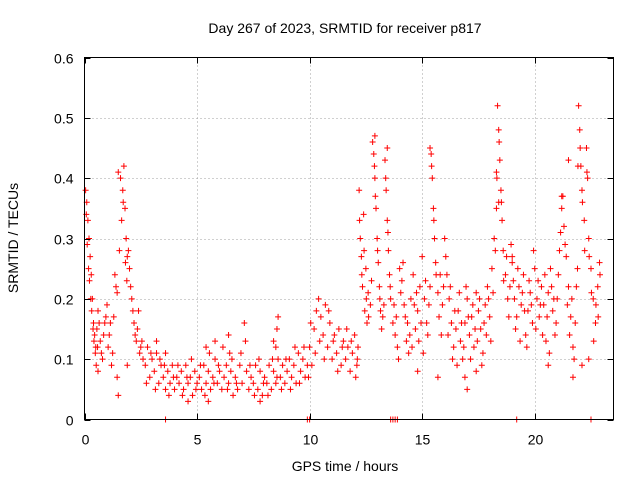  What do you see at coordinates (86, 440) in the screenshot?
I see `x-tick-label: 0` at bounding box center [86, 440].